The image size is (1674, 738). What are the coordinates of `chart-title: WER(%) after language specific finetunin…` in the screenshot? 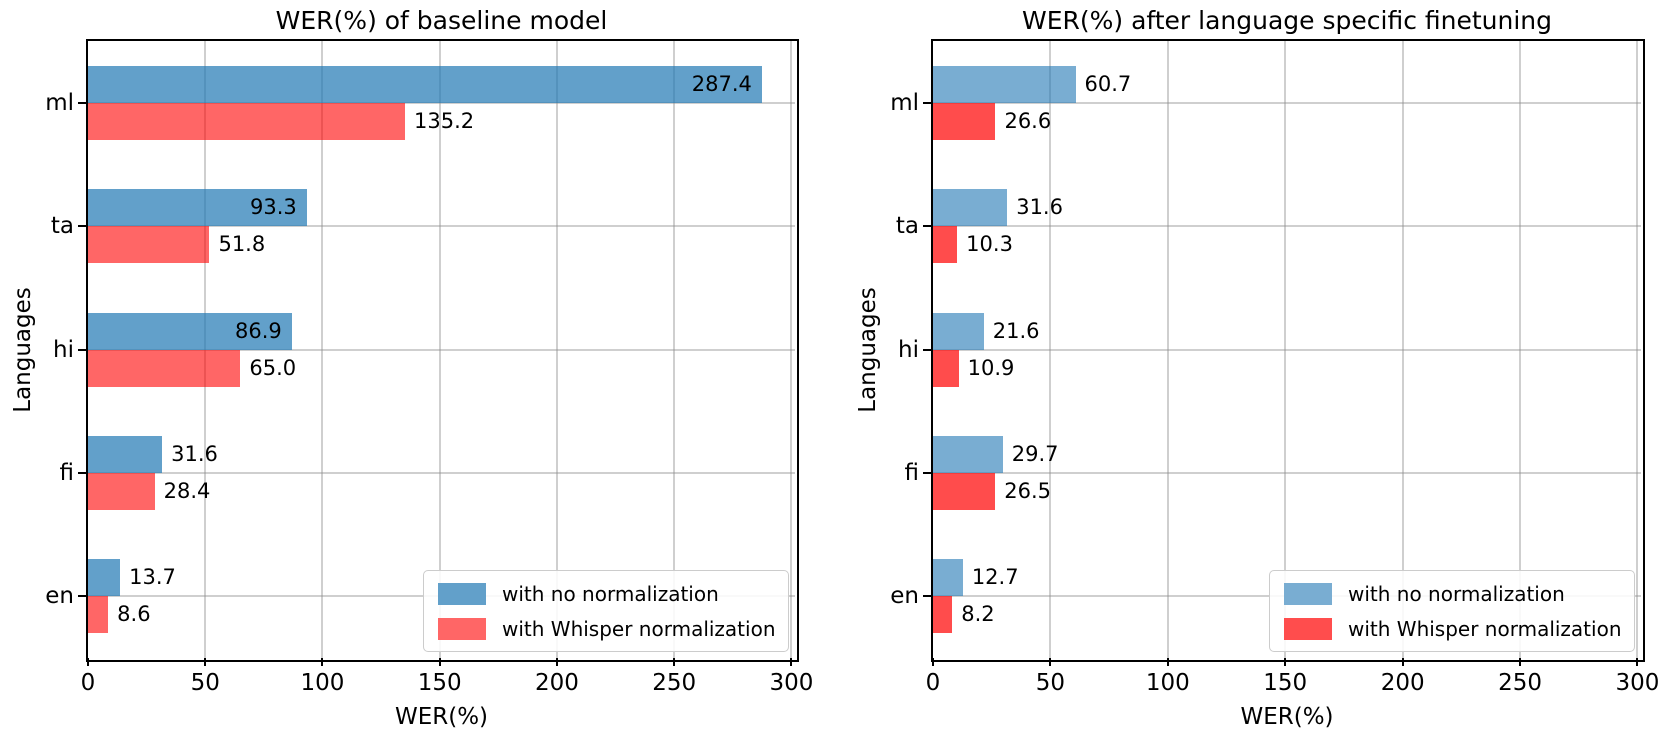 It's located at (1287, 20).